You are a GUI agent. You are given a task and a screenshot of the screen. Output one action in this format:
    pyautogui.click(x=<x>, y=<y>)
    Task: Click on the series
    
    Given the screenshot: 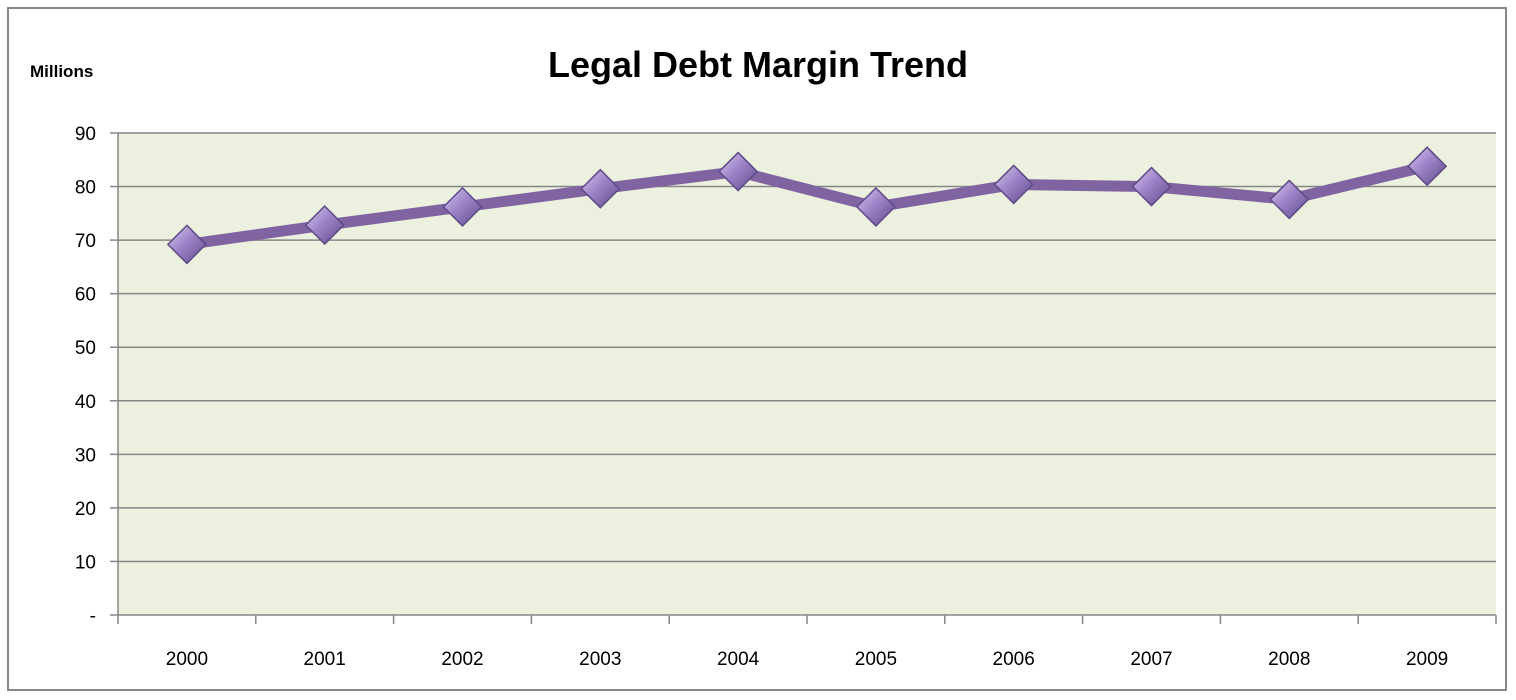 What is the action you would take?
    pyautogui.click(x=807, y=205)
    